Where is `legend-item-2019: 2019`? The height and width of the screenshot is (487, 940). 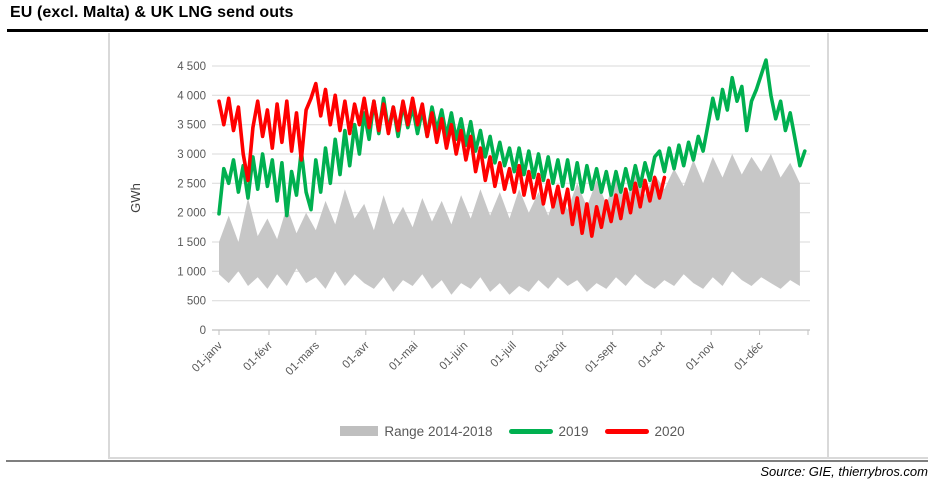 legend-item-2019: 2019 is located at coordinates (548, 431).